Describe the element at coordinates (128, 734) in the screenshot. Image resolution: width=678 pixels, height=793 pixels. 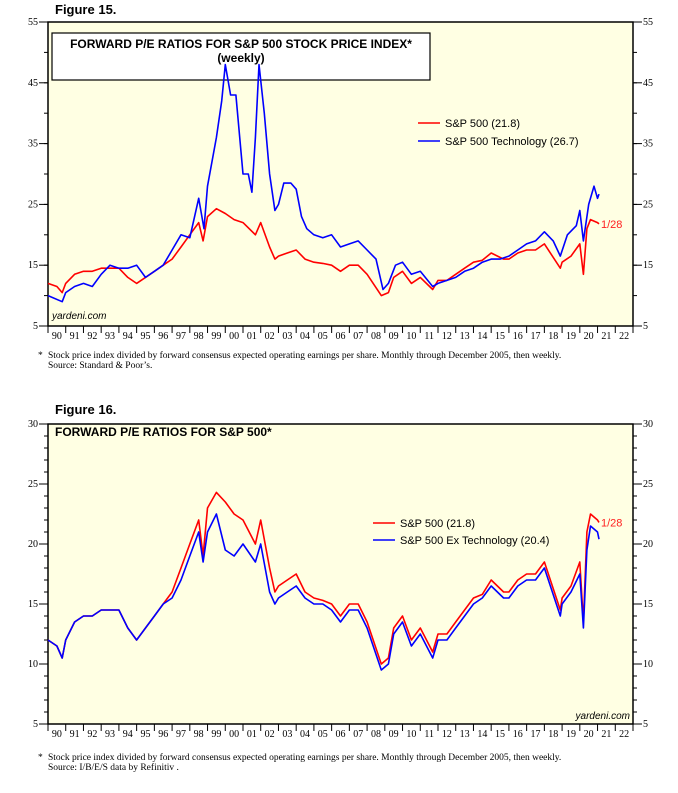
I see `x-tick-label: 94` at that location.